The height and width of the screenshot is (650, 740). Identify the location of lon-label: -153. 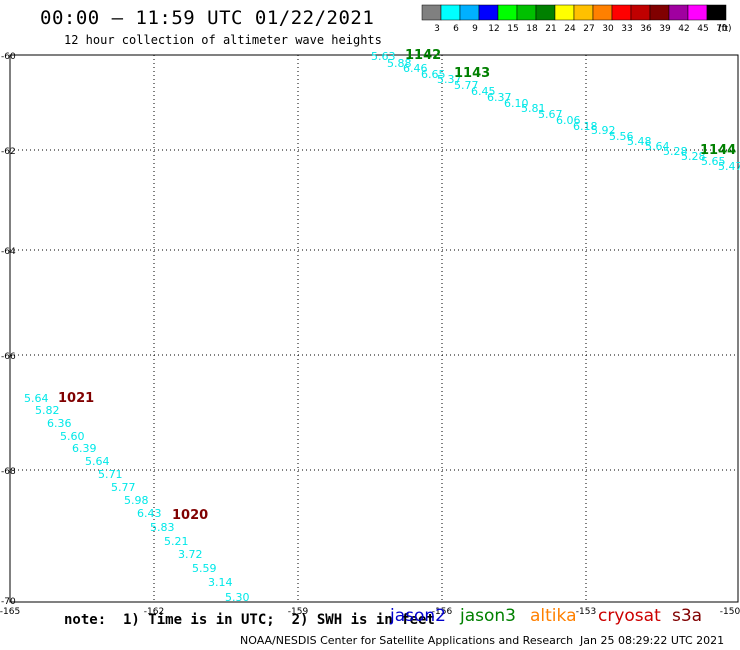
(586, 612).